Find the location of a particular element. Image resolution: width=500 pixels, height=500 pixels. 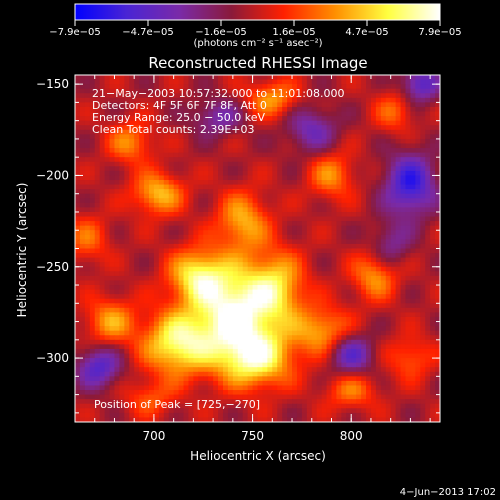

annotation-counts: Clean Total counts: 2.39E+03 is located at coordinates (173, 129).